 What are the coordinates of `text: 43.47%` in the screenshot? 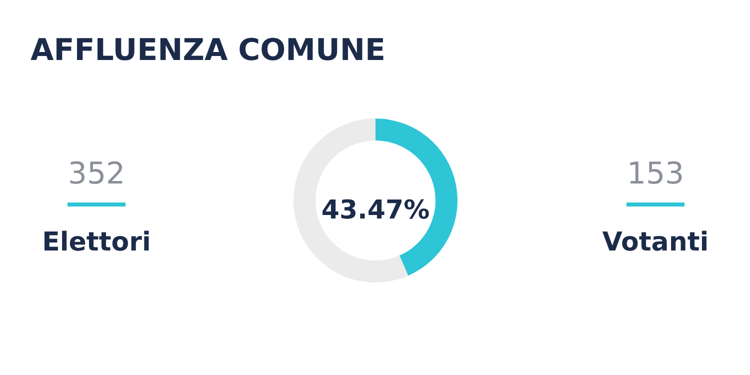 It's located at (375, 211).